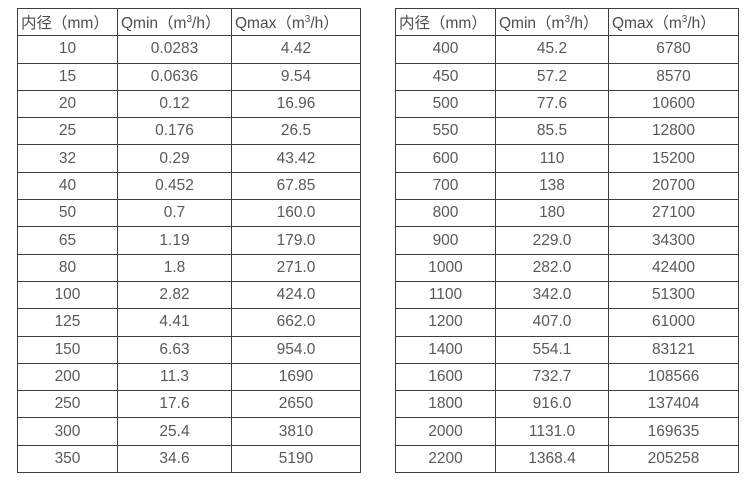  What do you see at coordinates (445, 76) in the screenshot?
I see `table-cell: 450` at bounding box center [445, 76].